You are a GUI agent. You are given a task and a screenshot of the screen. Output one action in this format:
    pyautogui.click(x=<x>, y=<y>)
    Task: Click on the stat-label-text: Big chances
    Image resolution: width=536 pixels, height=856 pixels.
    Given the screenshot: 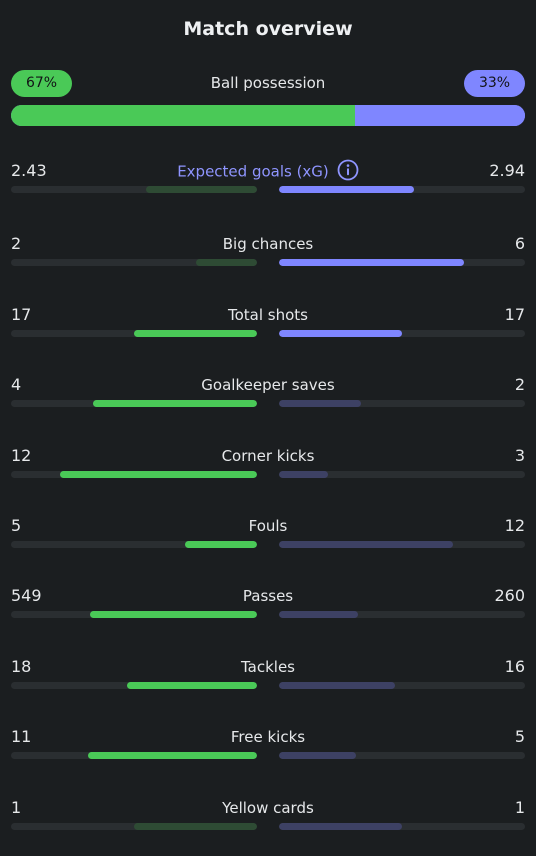 What is the action you would take?
    pyautogui.click(x=268, y=244)
    